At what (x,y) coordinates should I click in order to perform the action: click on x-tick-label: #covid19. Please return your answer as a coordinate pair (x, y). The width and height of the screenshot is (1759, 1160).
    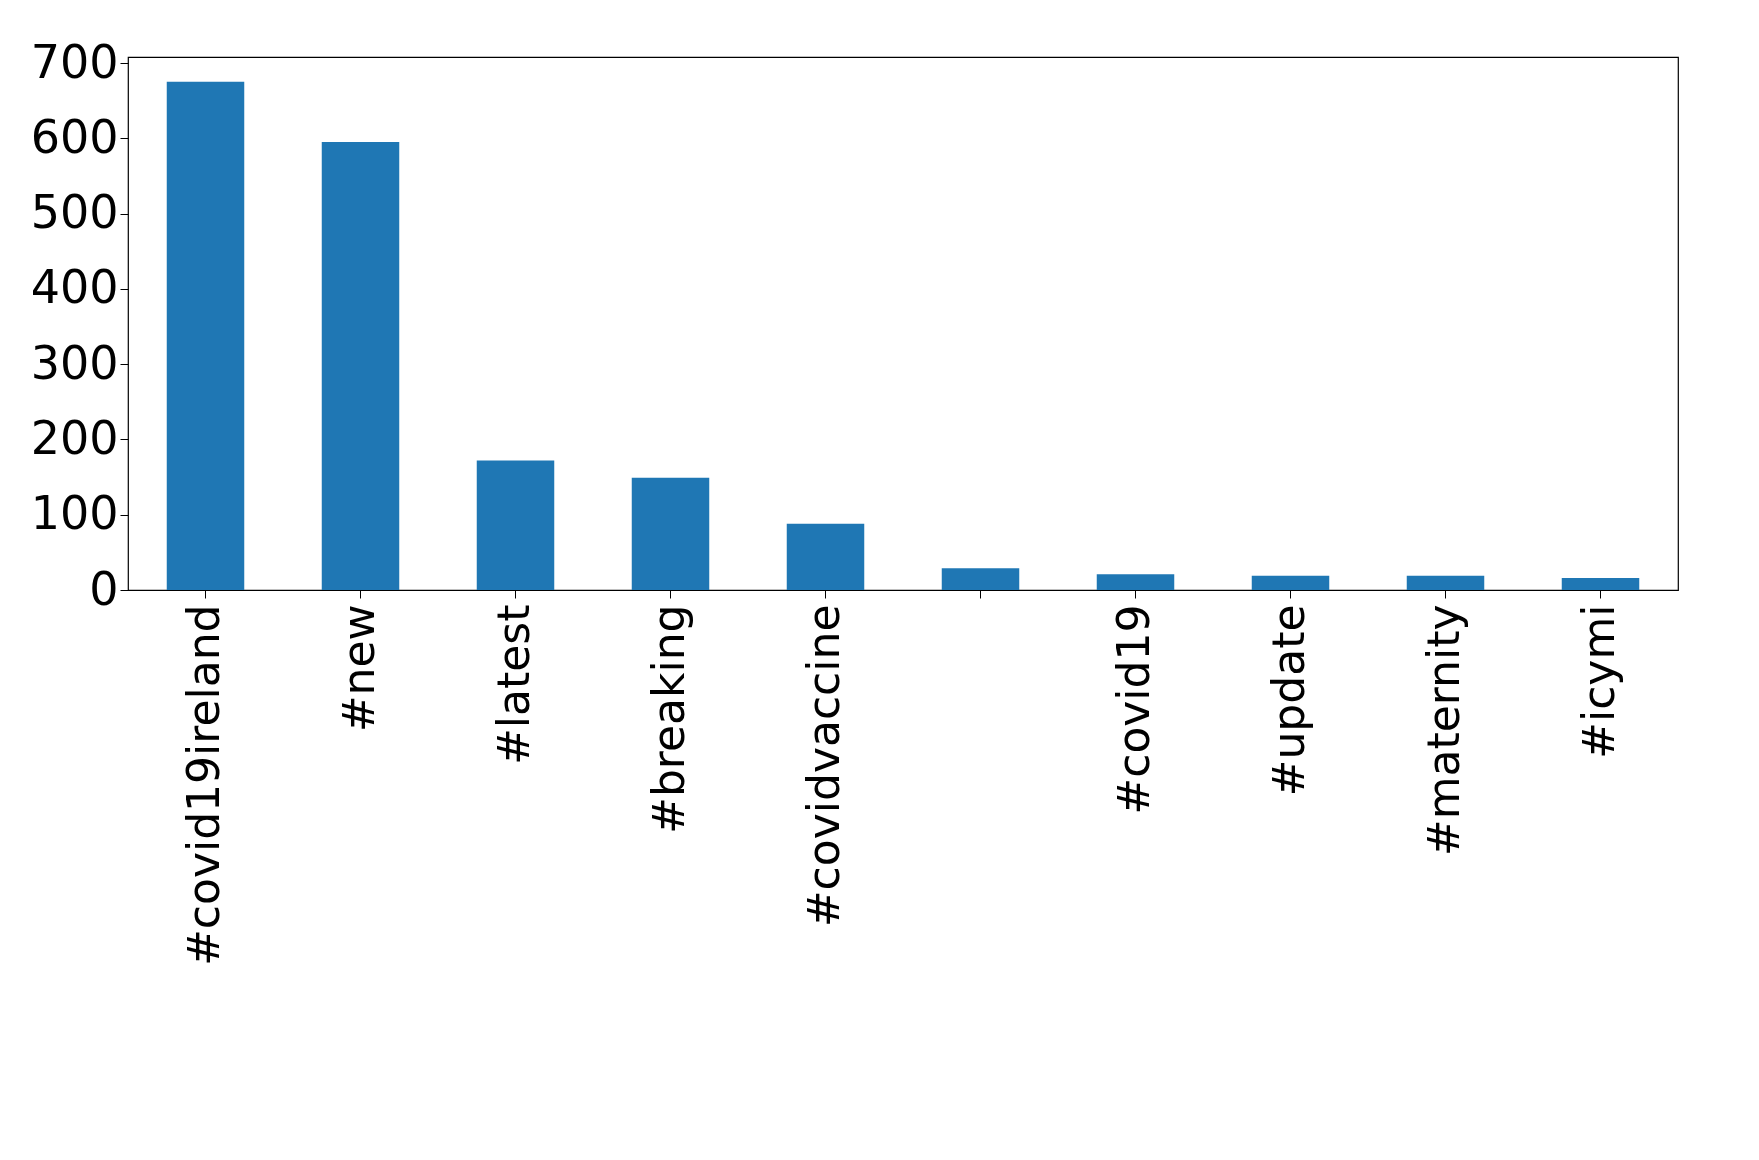
    Looking at the image, I should click on (1133, 709).